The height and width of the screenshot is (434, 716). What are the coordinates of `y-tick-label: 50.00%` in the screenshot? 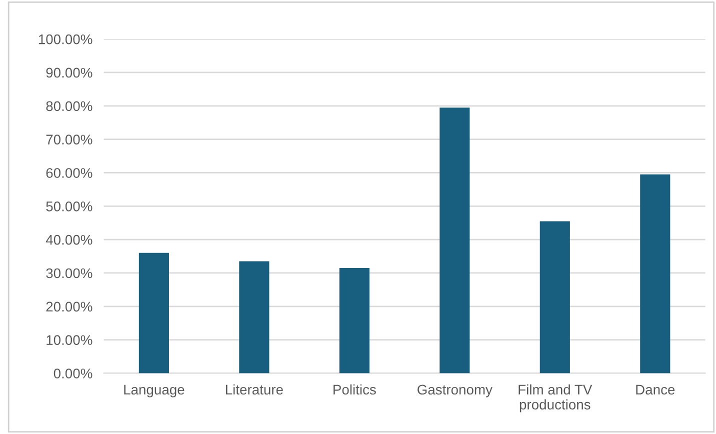 It's located at (69, 206).